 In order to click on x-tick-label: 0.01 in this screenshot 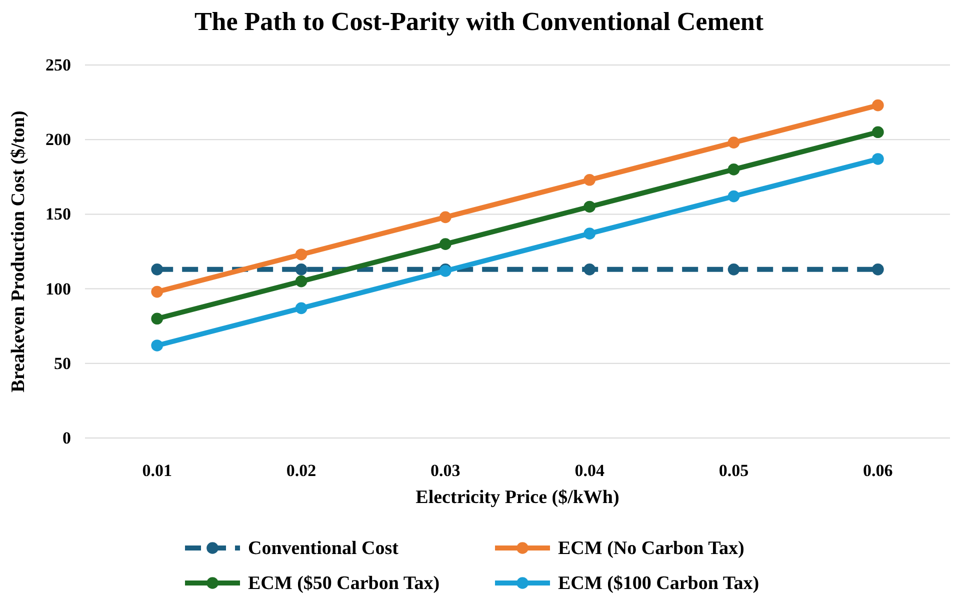, I will do `click(157, 470)`.